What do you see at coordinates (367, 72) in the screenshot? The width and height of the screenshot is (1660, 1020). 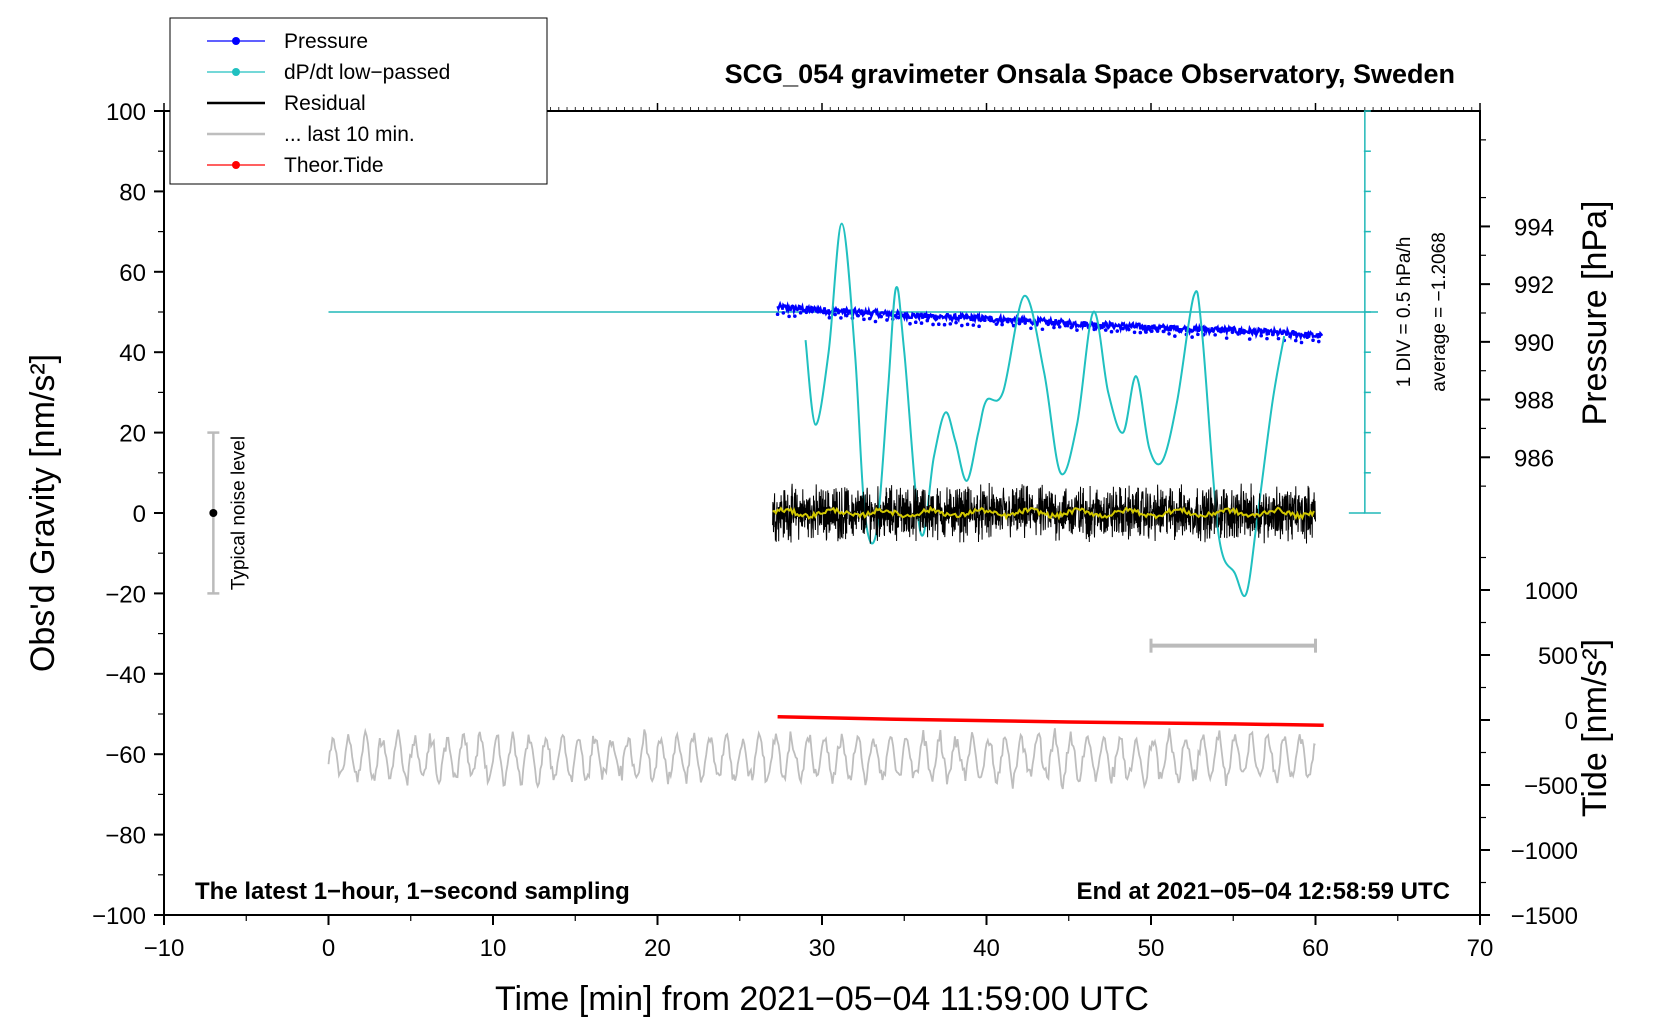 I see `legend-label: dP/dt low−passed` at bounding box center [367, 72].